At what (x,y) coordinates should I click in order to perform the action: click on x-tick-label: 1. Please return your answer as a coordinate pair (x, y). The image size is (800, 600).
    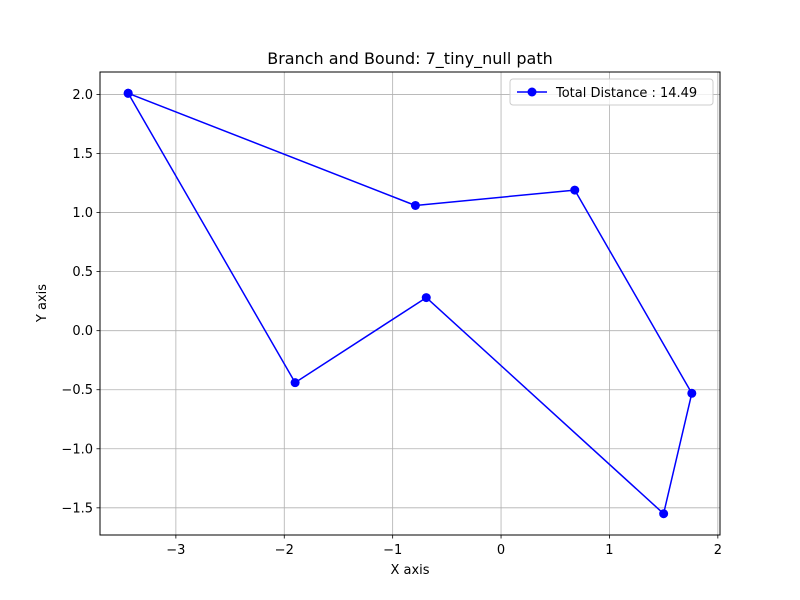
    Looking at the image, I should click on (609, 550).